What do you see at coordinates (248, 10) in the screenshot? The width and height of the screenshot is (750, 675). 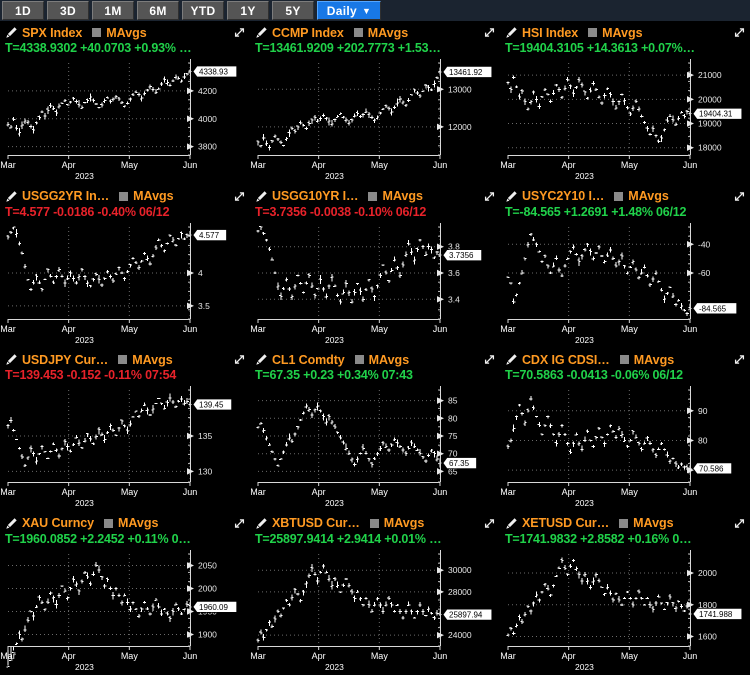 I see `period-button-1y: 1Y` at bounding box center [248, 10].